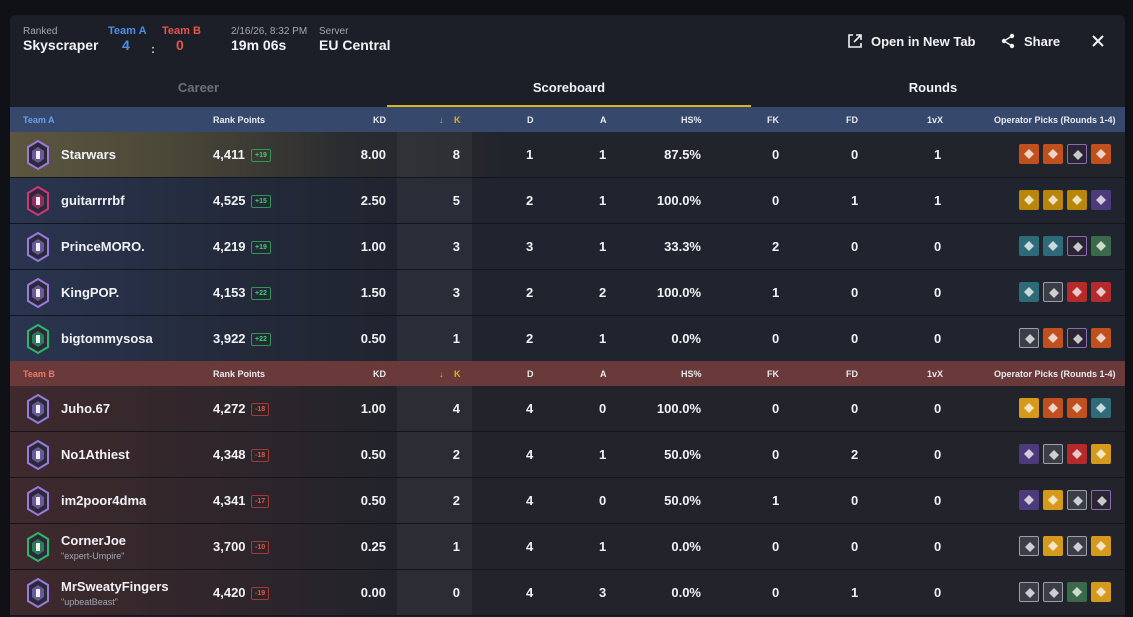 The image size is (1133, 617). I want to click on player-row: No1Athiest 4,348 -18 0.50 2 4 1 50.0% 0 2 0, so click(567, 455).